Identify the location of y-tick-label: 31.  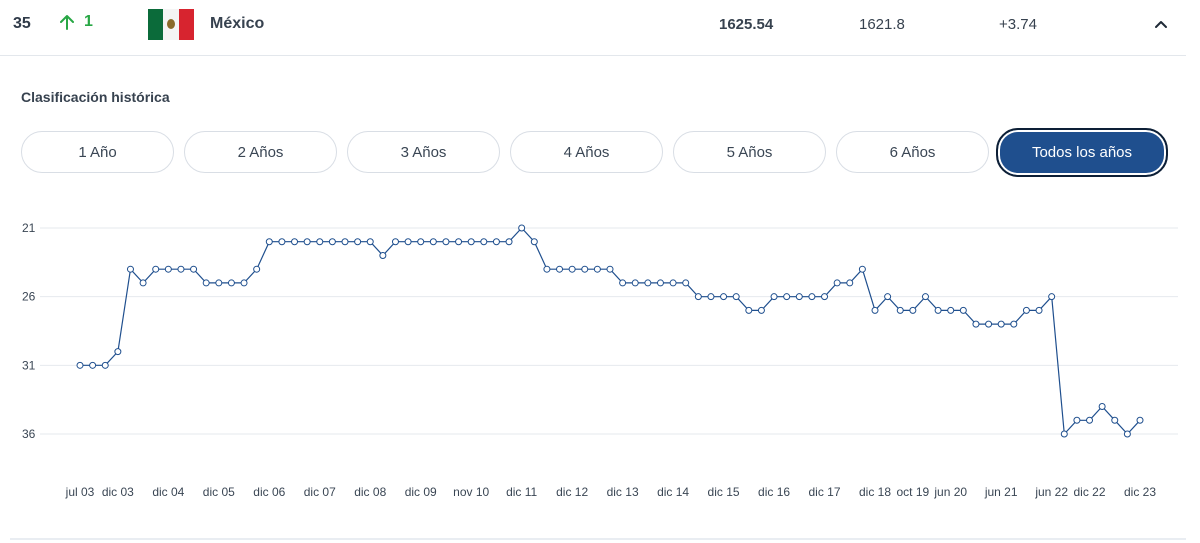
(29, 365).